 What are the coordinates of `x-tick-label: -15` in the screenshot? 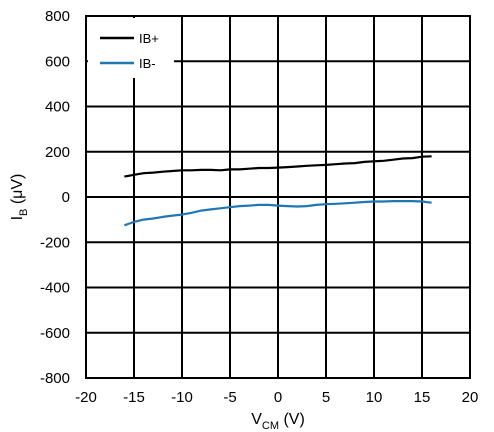 It's located at (134, 397).